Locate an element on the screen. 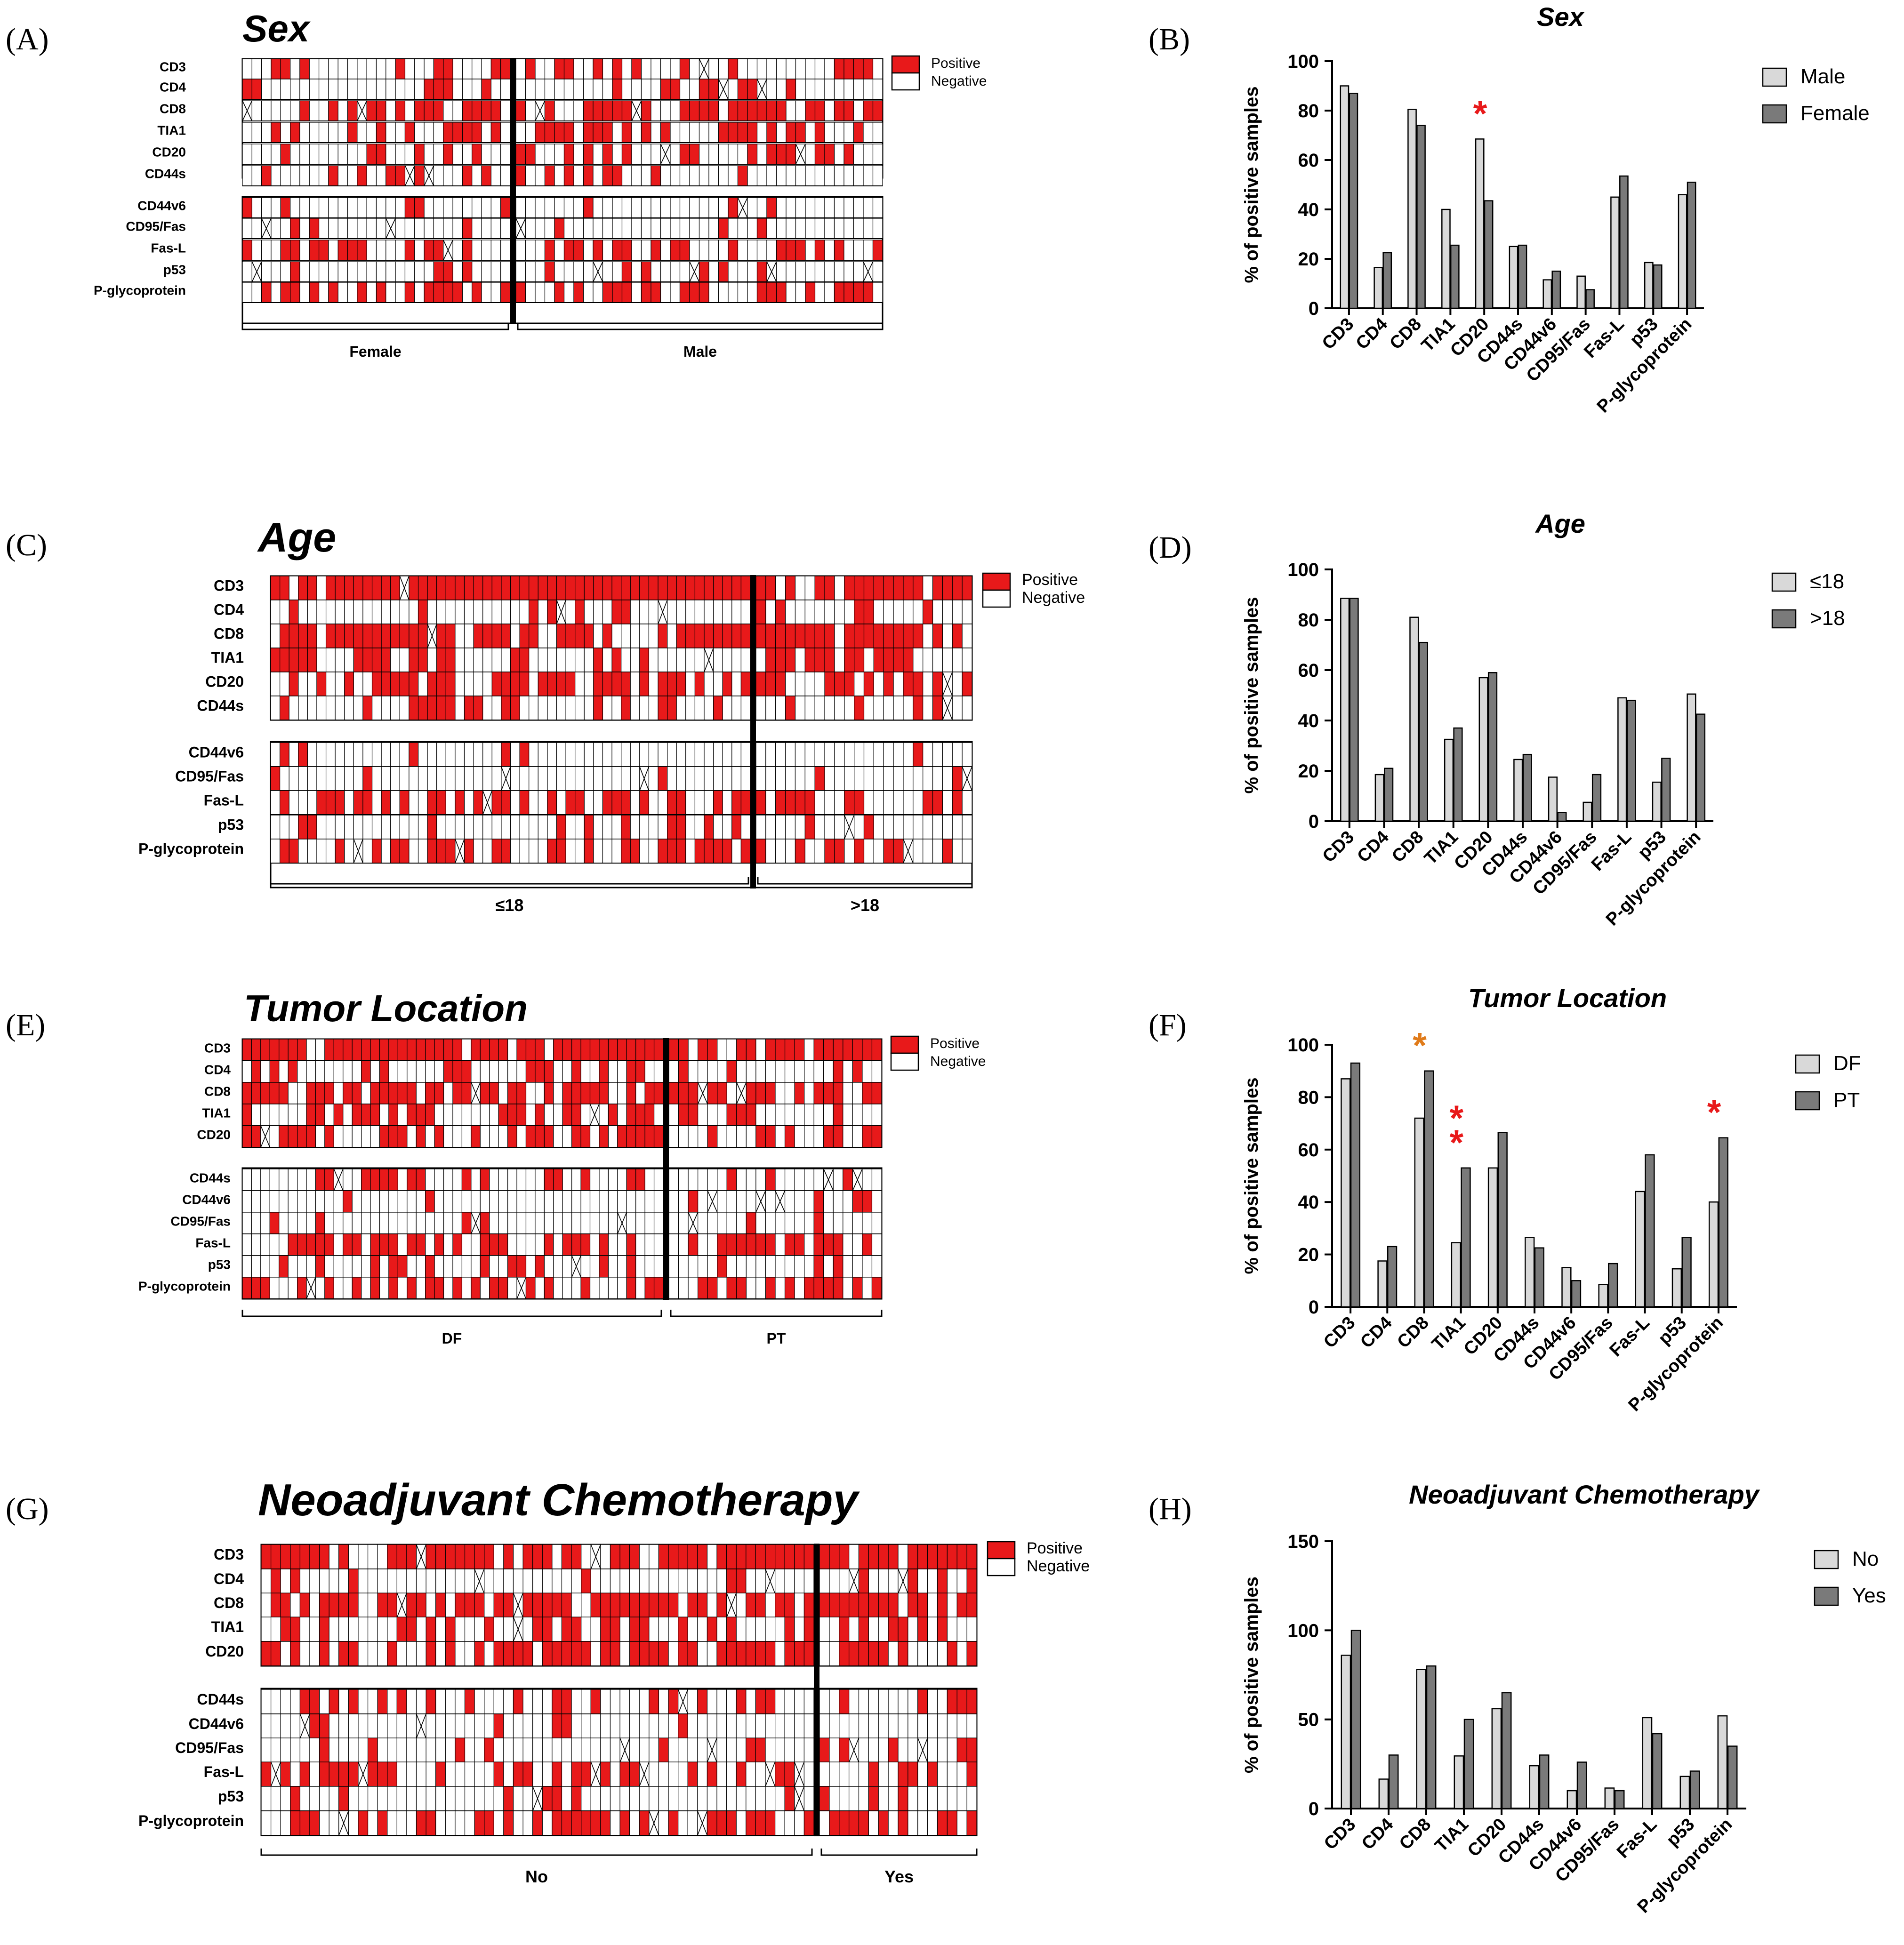  row-label: CD44v6 is located at coordinates (206, 1200).